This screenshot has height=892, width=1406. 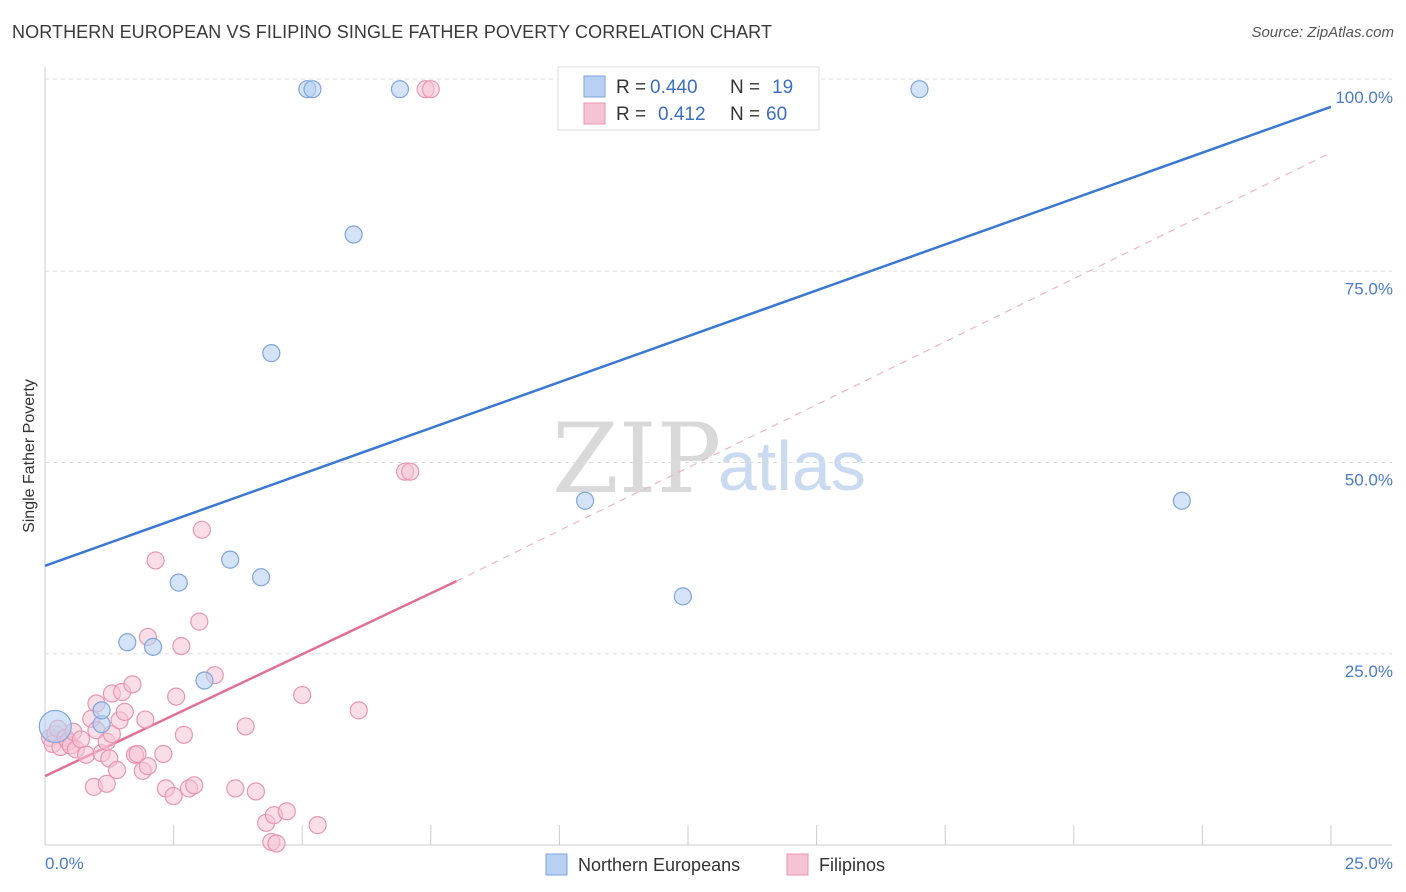 What do you see at coordinates (797, 864) in the screenshot?
I see `series-legend-swatch-filipinos` at bounding box center [797, 864].